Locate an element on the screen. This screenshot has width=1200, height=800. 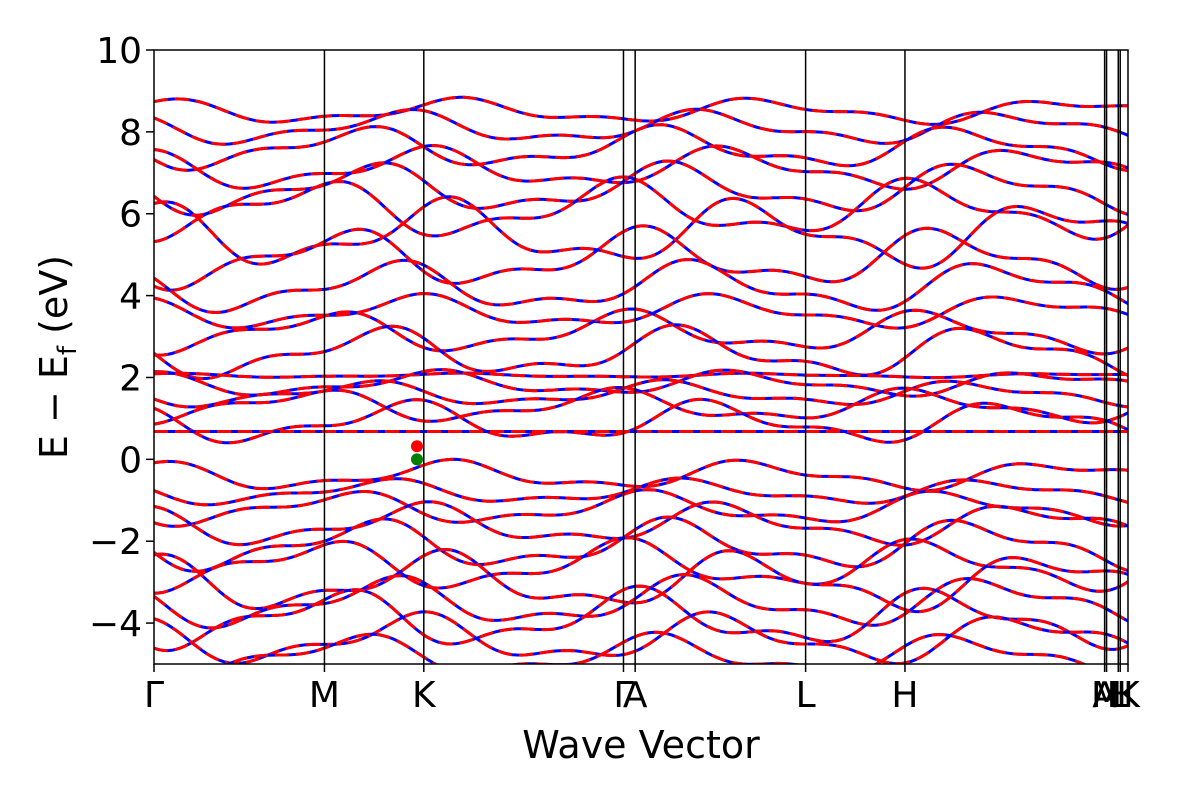
vbm-marker is located at coordinates (416, 459).